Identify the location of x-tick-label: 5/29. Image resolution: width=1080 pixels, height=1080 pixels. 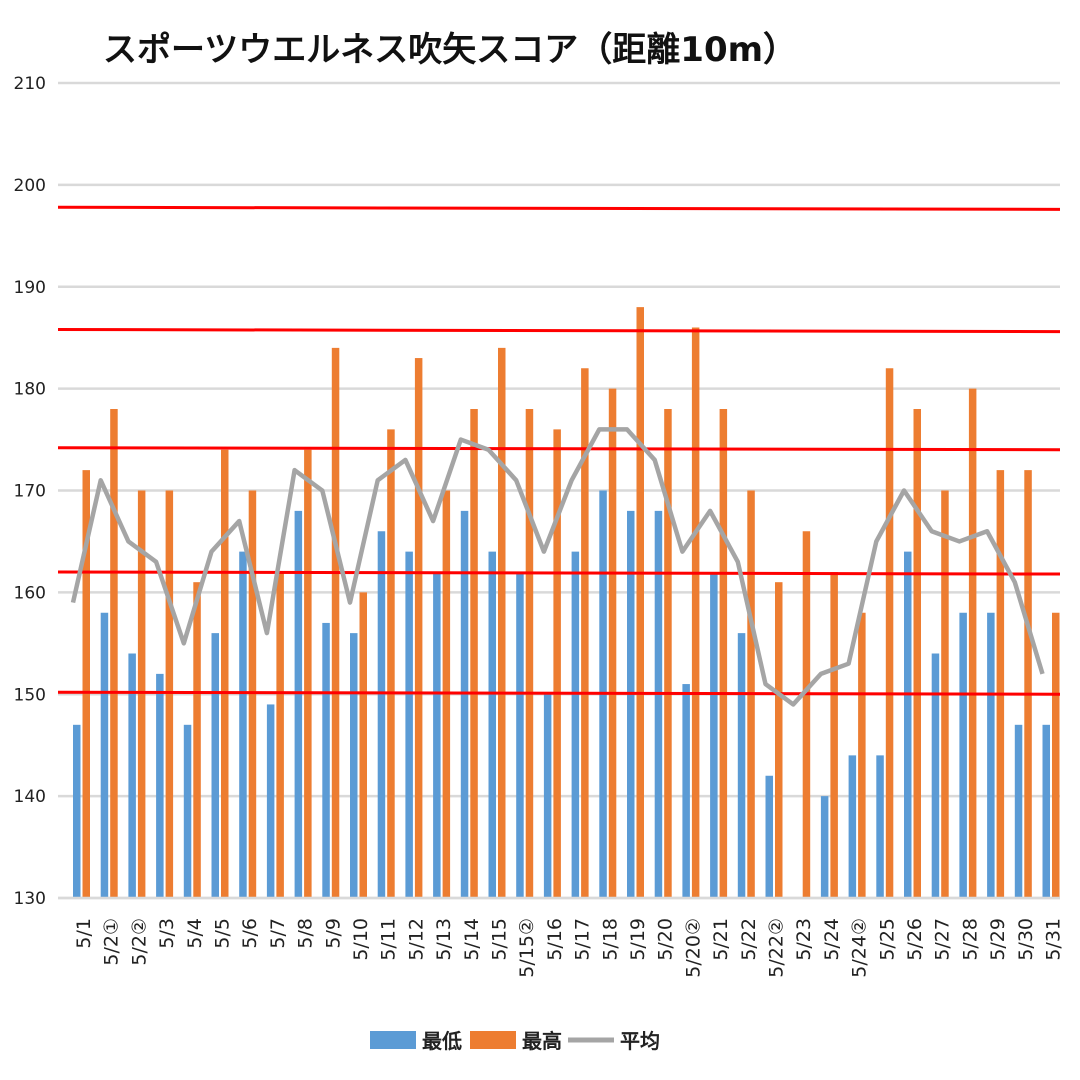
(998, 939).